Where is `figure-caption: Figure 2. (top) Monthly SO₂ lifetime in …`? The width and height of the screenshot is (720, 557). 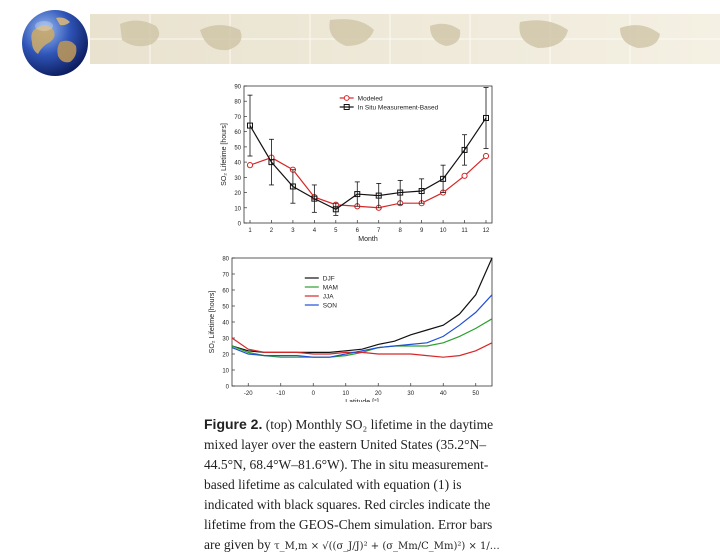 figure-caption: Figure 2. (top) Monthly SO₂ lifetime in … is located at coordinates (354, 485).